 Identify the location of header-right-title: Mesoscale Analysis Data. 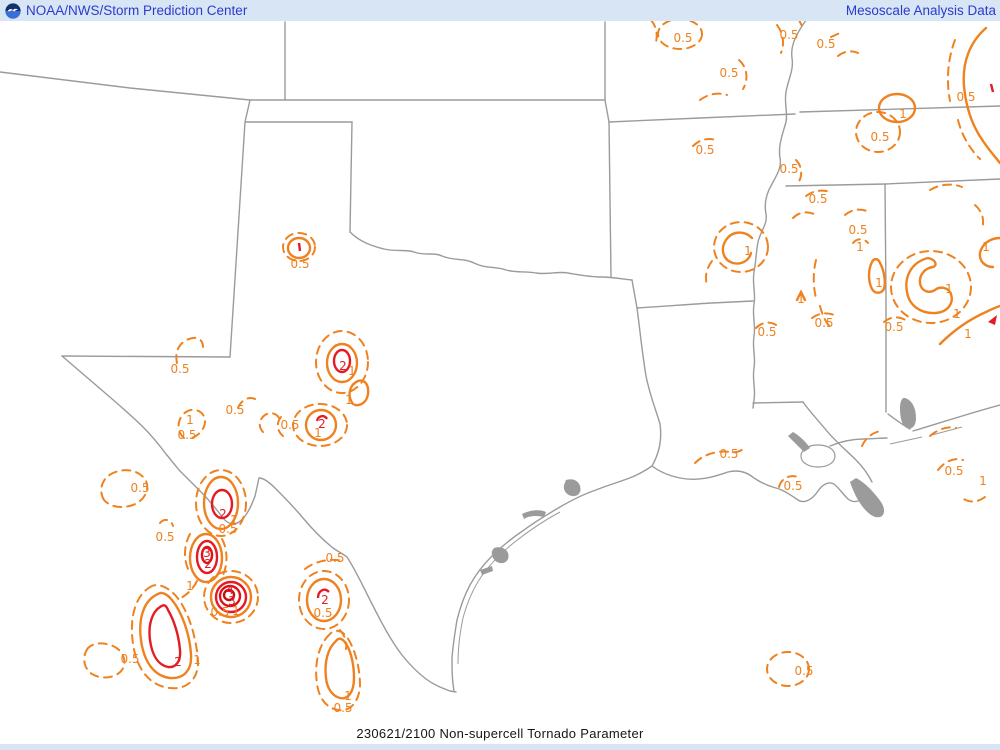
(920, 10).